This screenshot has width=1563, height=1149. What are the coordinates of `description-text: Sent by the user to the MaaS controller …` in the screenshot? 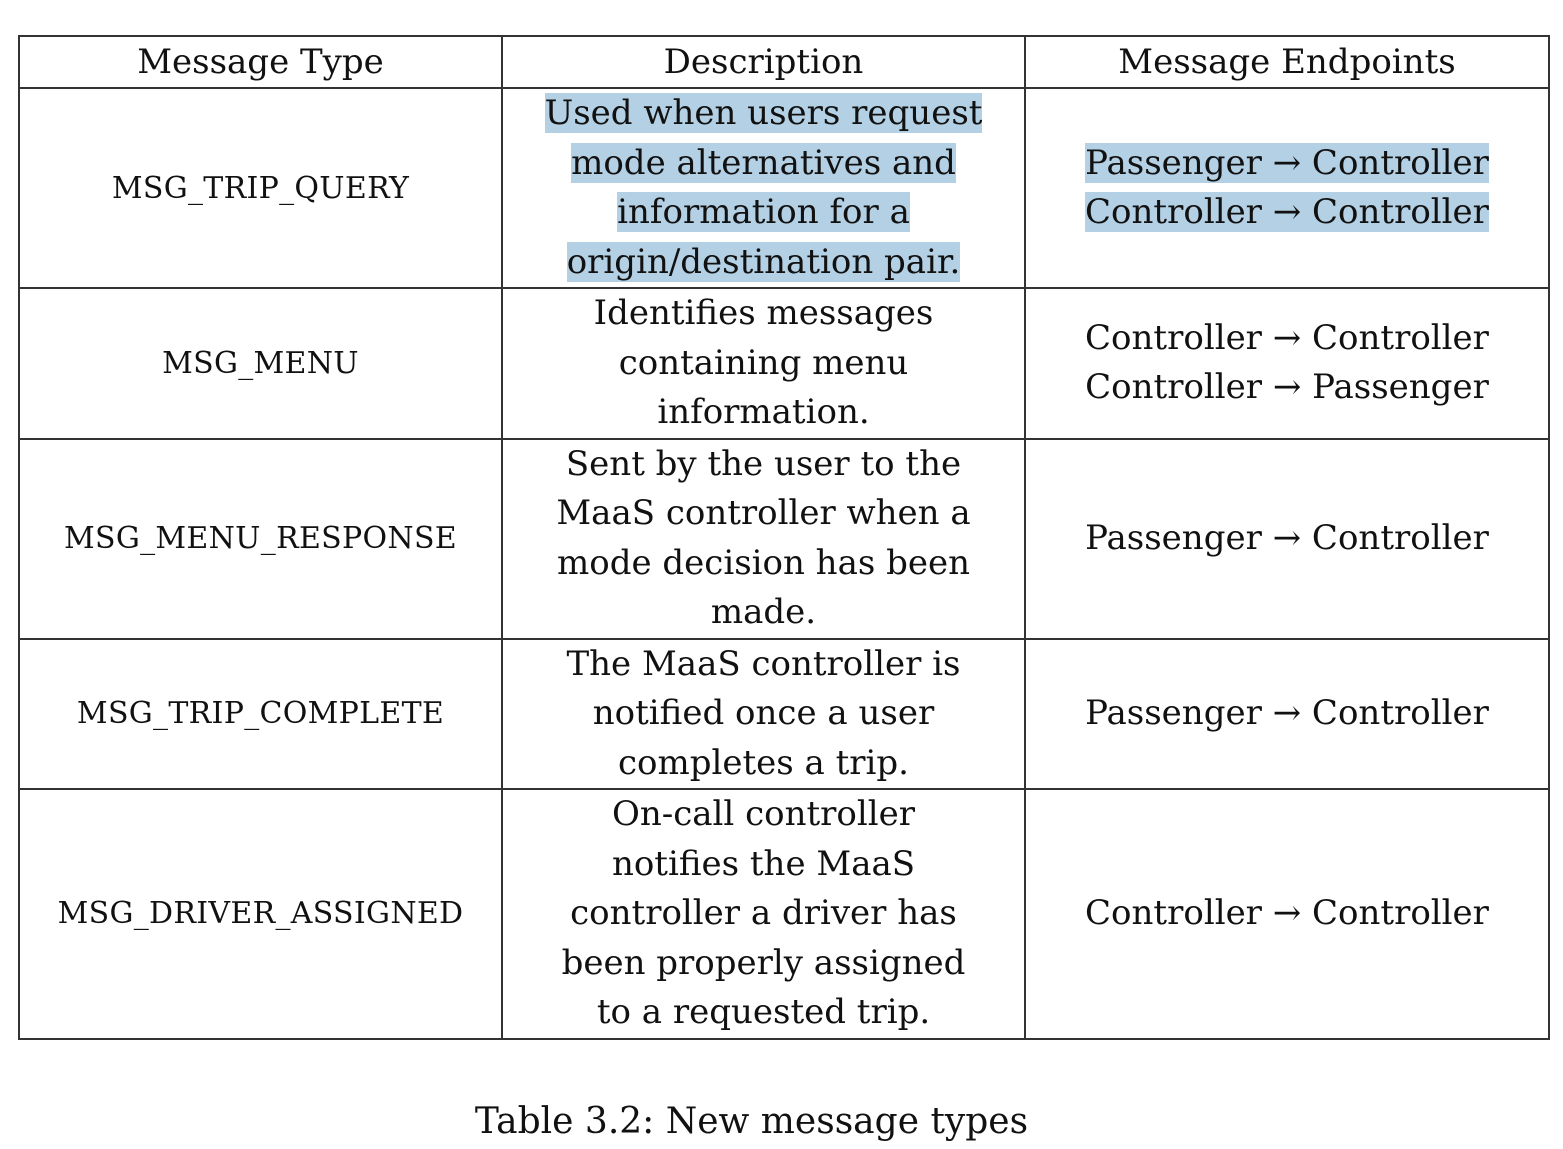 It's located at (763, 538).